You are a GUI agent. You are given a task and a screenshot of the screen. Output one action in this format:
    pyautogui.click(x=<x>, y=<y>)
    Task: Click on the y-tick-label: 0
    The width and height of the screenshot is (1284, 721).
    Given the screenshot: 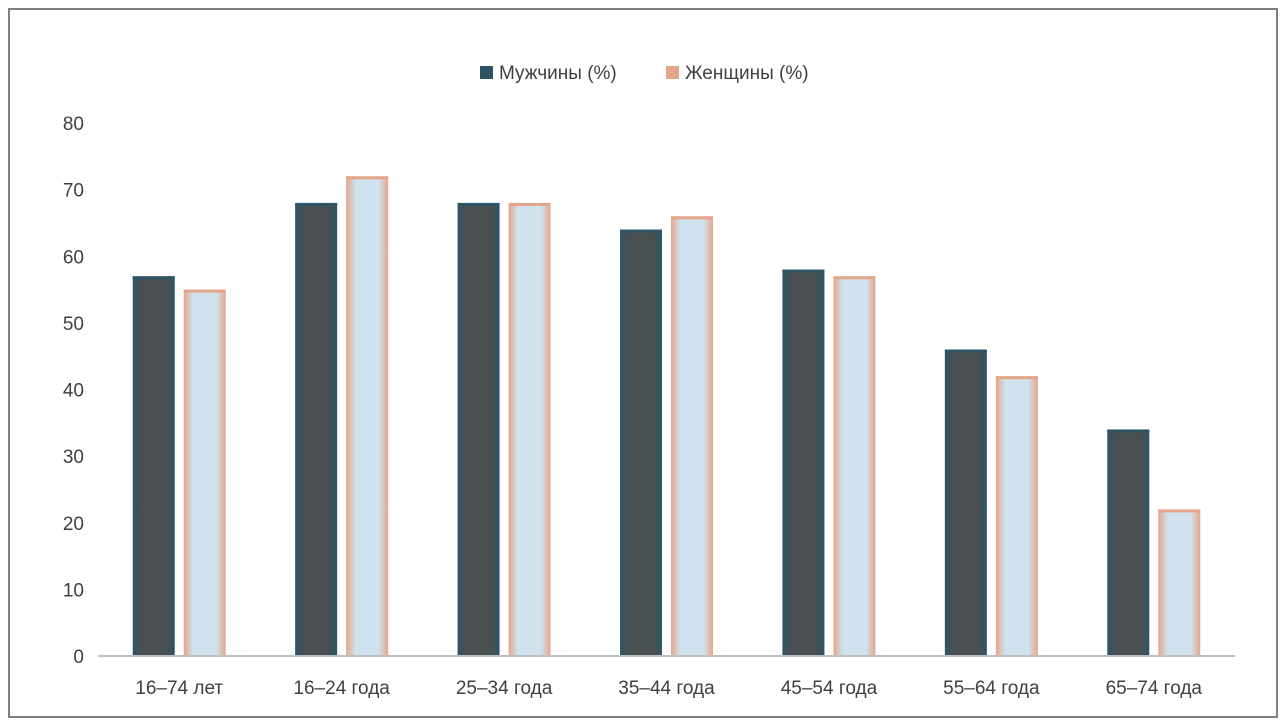 What is the action you would take?
    pyautogui.click(x=78, y=657)
    